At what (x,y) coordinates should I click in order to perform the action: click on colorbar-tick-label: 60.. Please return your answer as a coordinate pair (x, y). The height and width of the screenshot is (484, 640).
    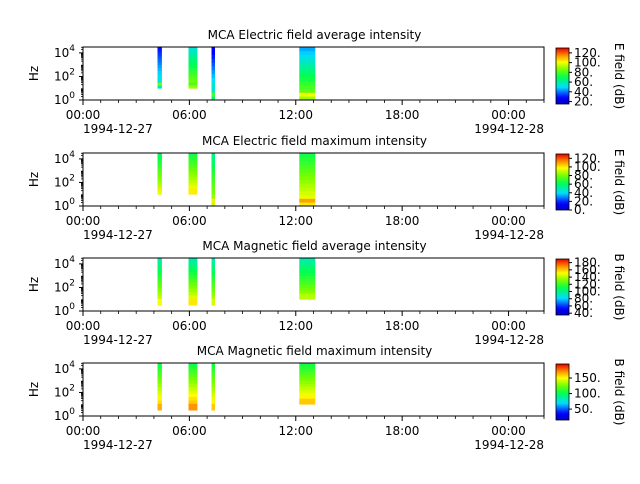
    Looking at the image, I should click on (583, 306).